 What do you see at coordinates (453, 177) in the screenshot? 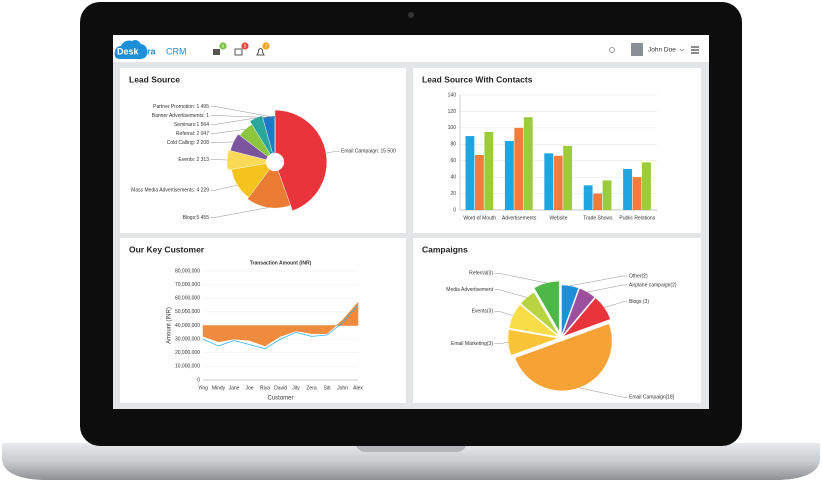
I see `y-tick-label: 40` at bounding box center [453, 177].